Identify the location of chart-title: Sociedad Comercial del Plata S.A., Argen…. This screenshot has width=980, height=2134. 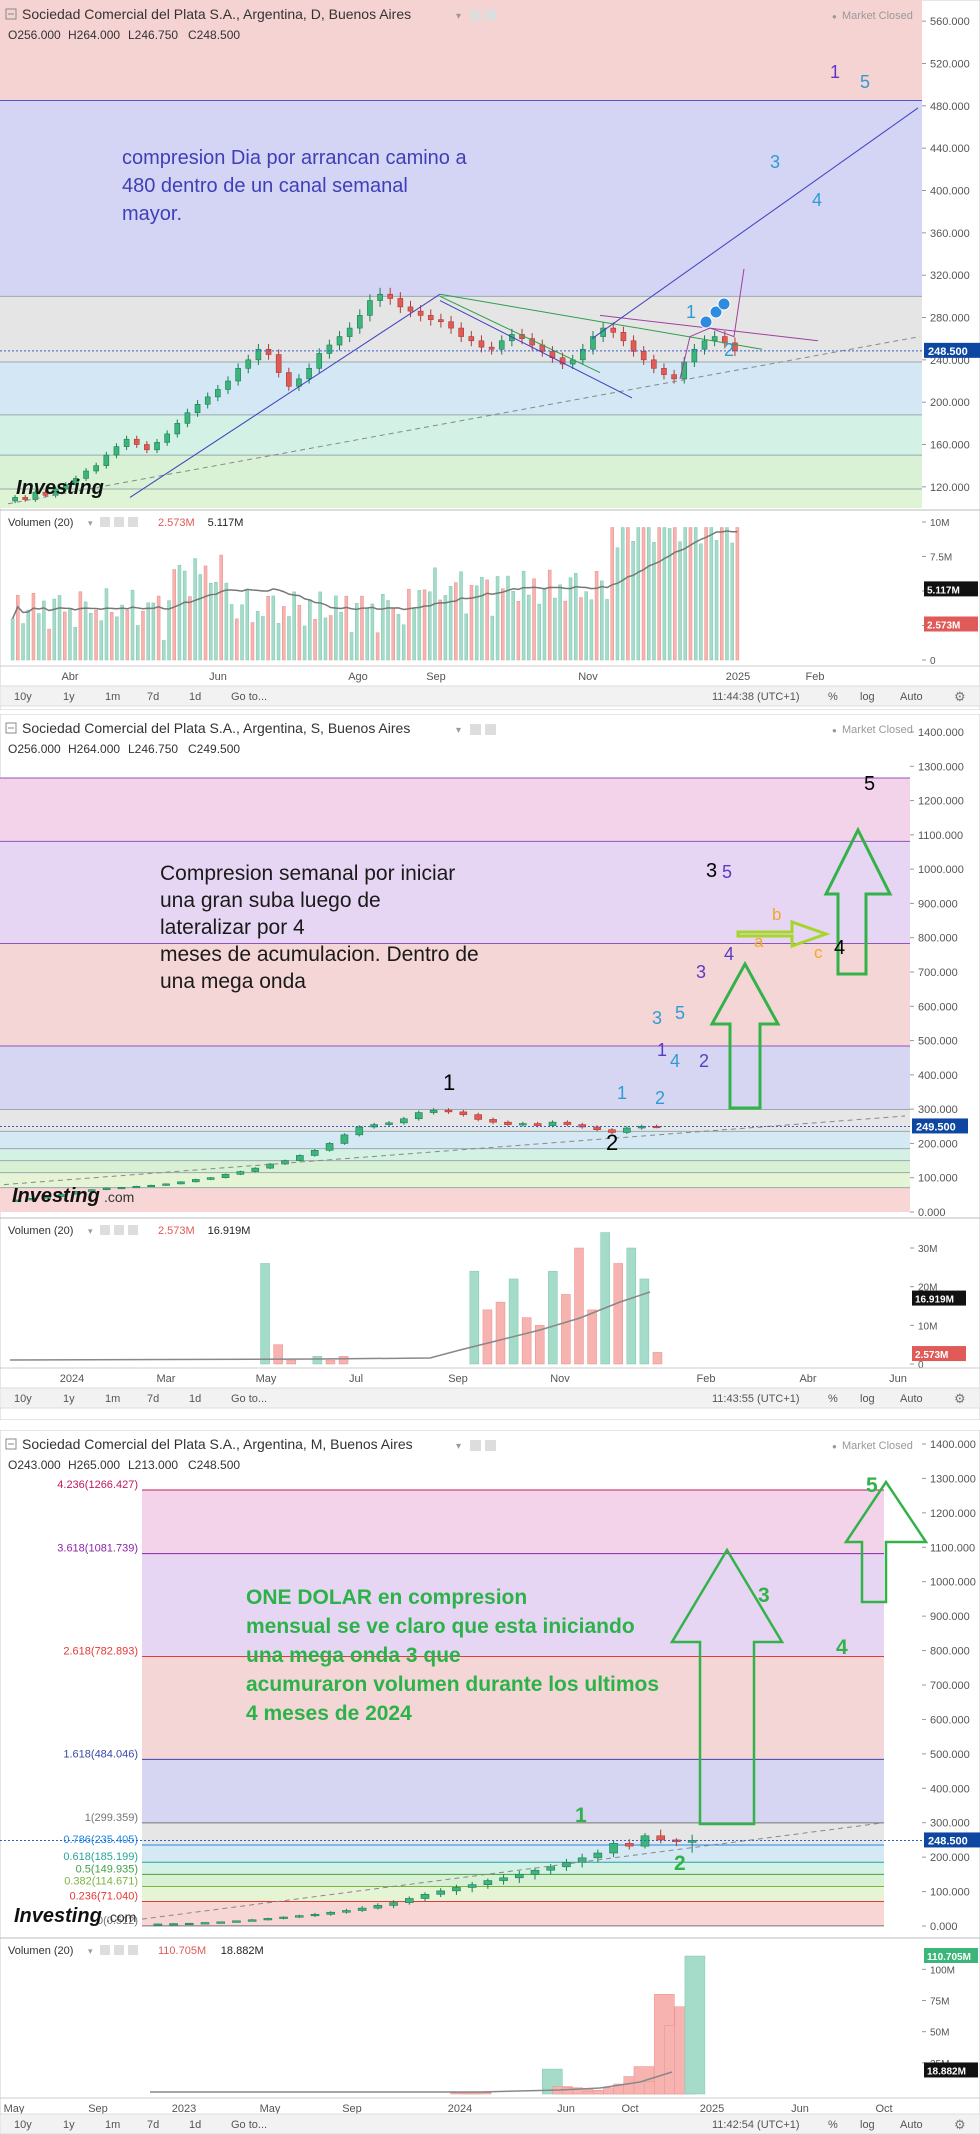
(216, 14).